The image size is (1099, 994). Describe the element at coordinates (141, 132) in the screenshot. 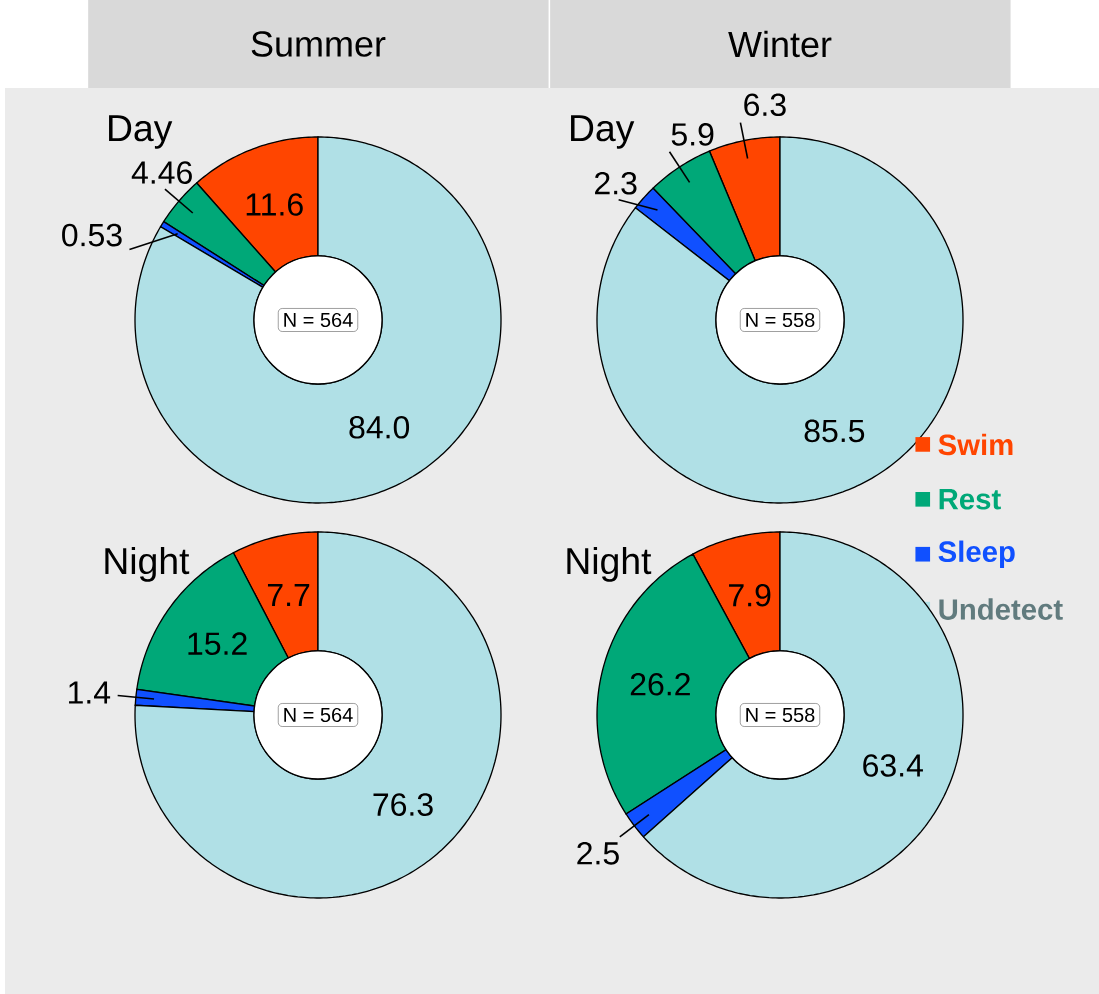

I see `chart-subtitle: Day` at that location.